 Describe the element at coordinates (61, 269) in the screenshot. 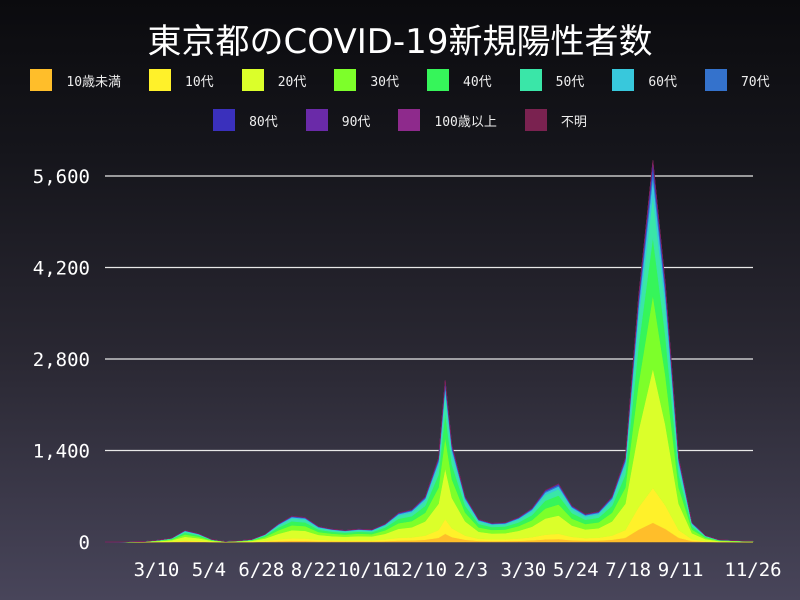

I see `y-tick-label: 4,200` at that location.